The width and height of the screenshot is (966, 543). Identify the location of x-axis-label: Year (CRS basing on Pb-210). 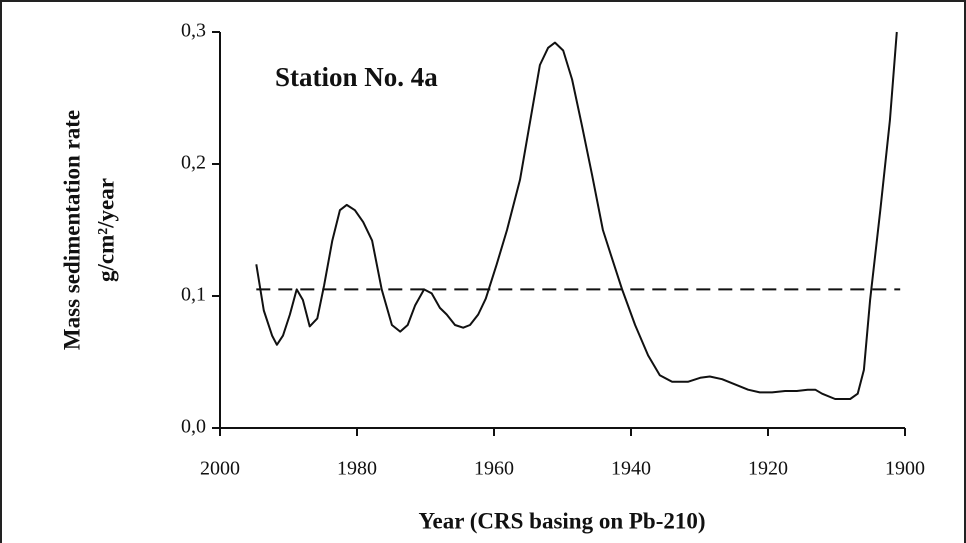
(561, 520).